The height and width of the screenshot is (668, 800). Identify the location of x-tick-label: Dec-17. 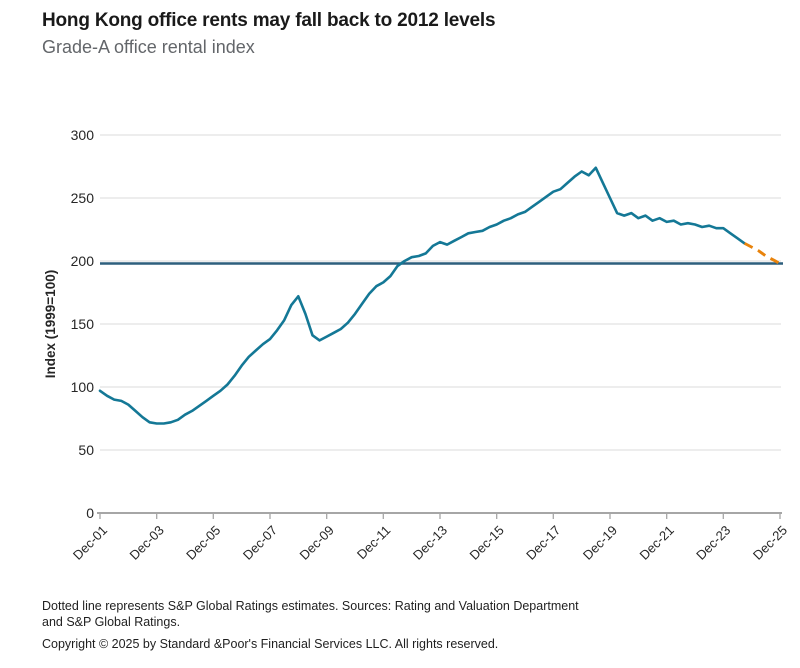
(543, 543).